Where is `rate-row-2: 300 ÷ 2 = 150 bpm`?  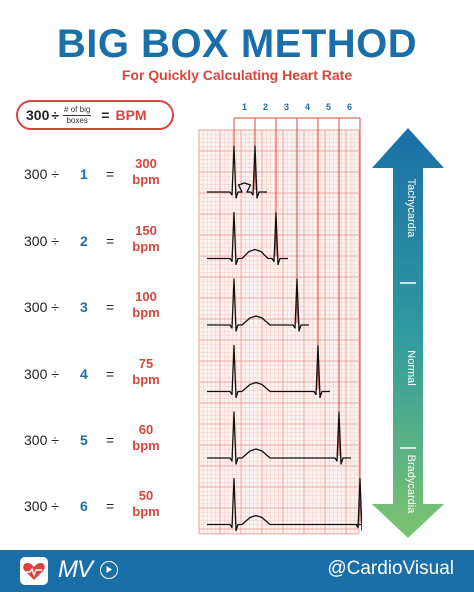
rate-row-2: 300 ÷ 2 = 150 bpm is located at coordinates (100, 246).